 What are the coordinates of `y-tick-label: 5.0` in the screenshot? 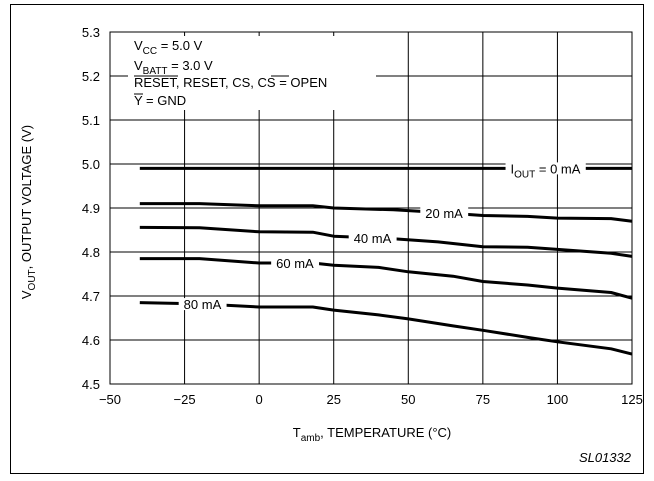 It's located at (91, 164).